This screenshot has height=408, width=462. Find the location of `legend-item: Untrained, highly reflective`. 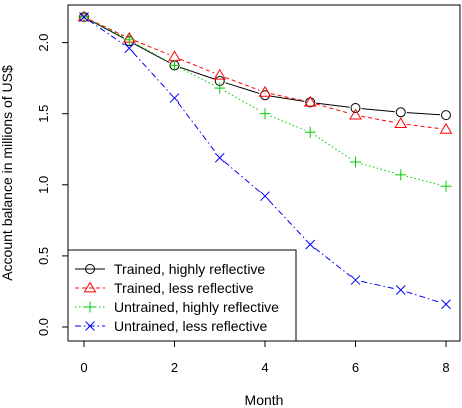

legend-item: Untrained, highly reflective is located at coordinates (177, 307).